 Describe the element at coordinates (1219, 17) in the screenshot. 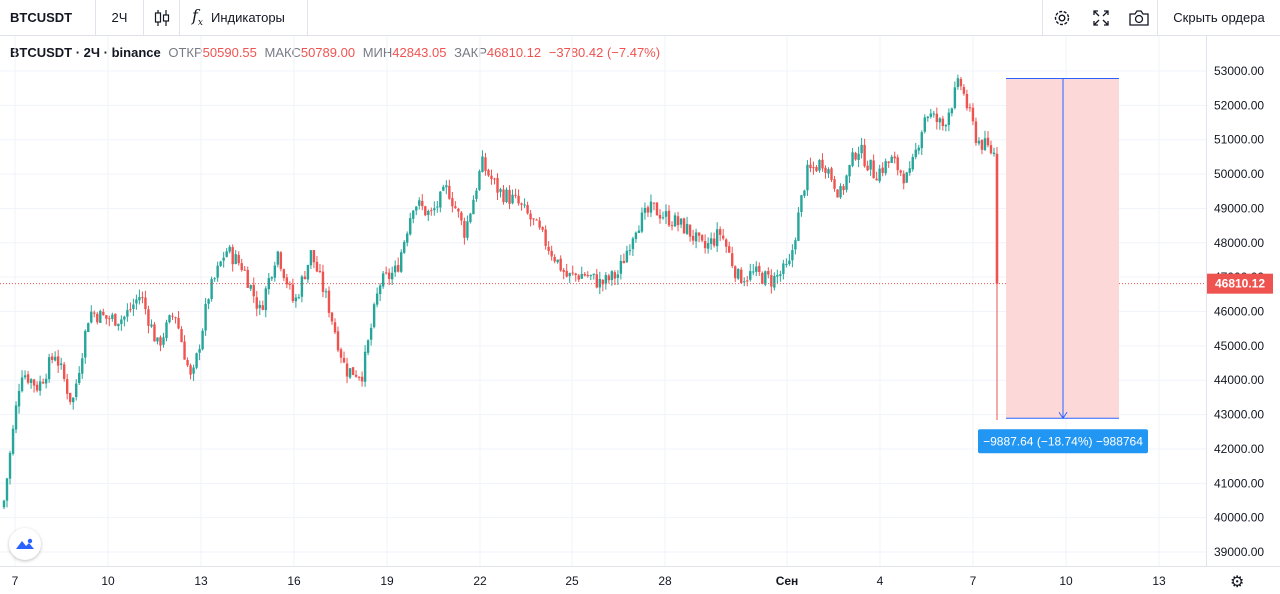

I see `hide-orders-button: Скрыть ордера` at that location.